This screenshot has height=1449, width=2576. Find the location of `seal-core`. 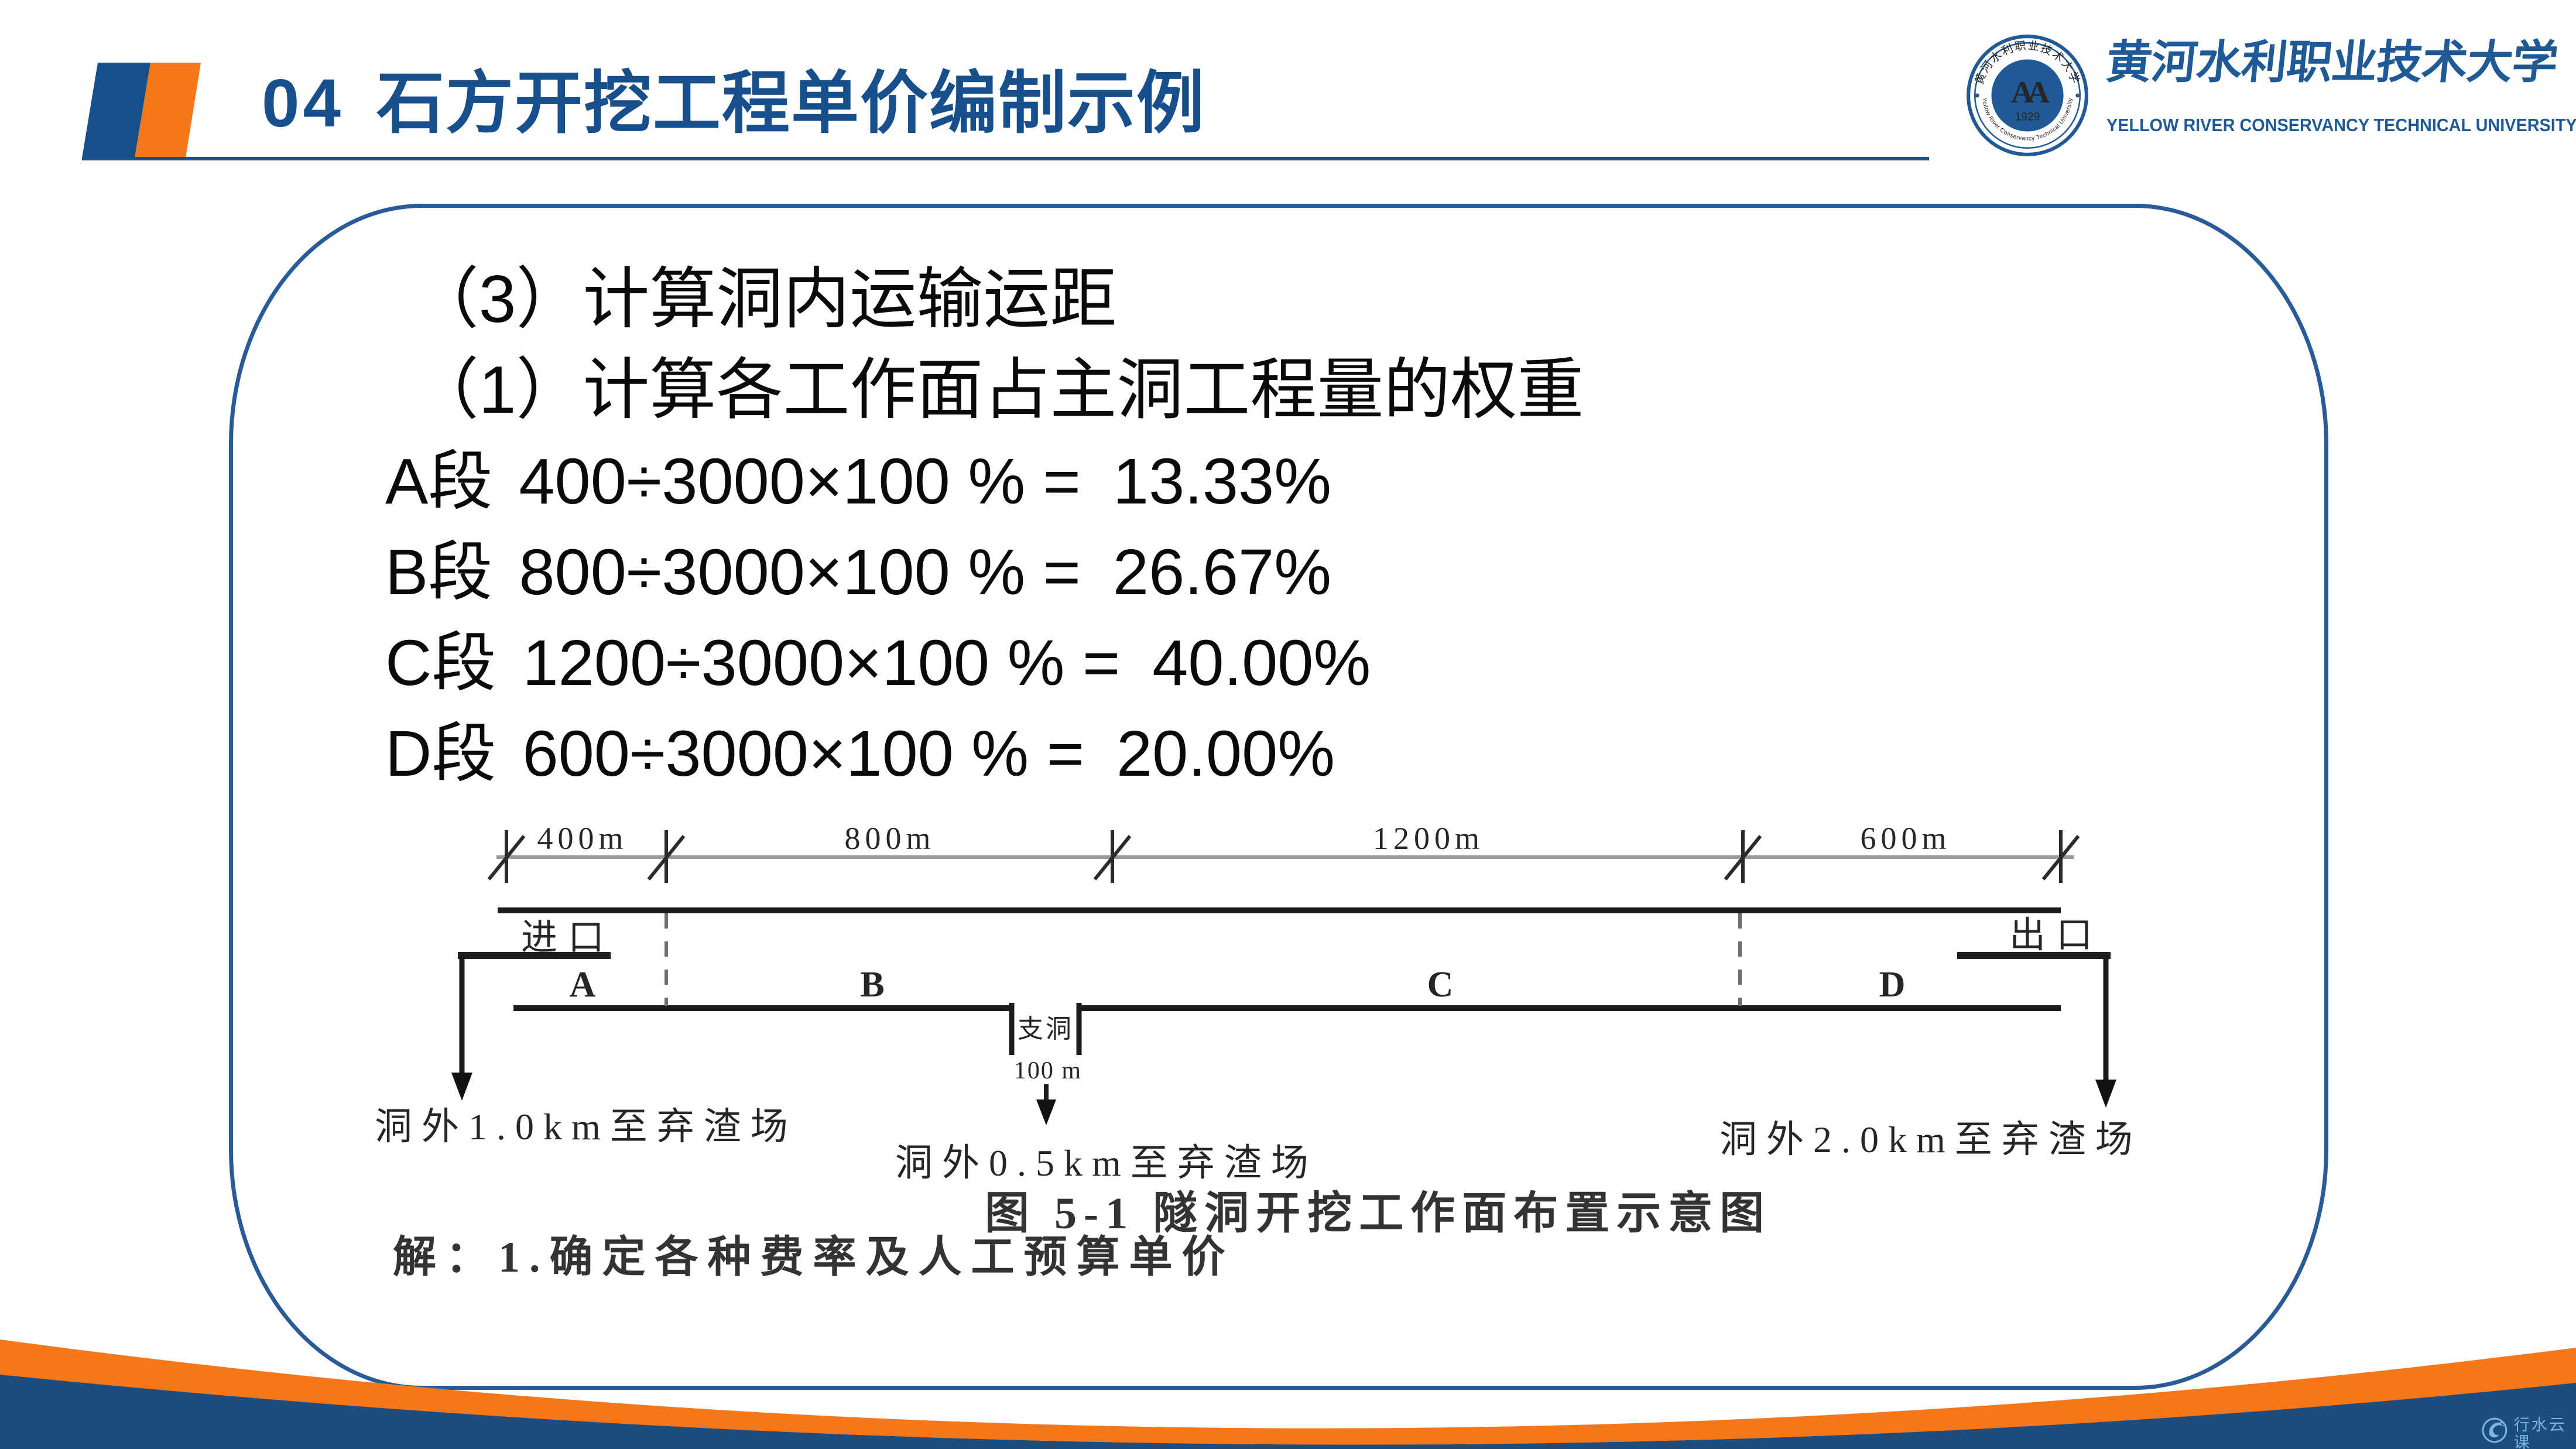

seal-core is located at coordinates (2027, 95).